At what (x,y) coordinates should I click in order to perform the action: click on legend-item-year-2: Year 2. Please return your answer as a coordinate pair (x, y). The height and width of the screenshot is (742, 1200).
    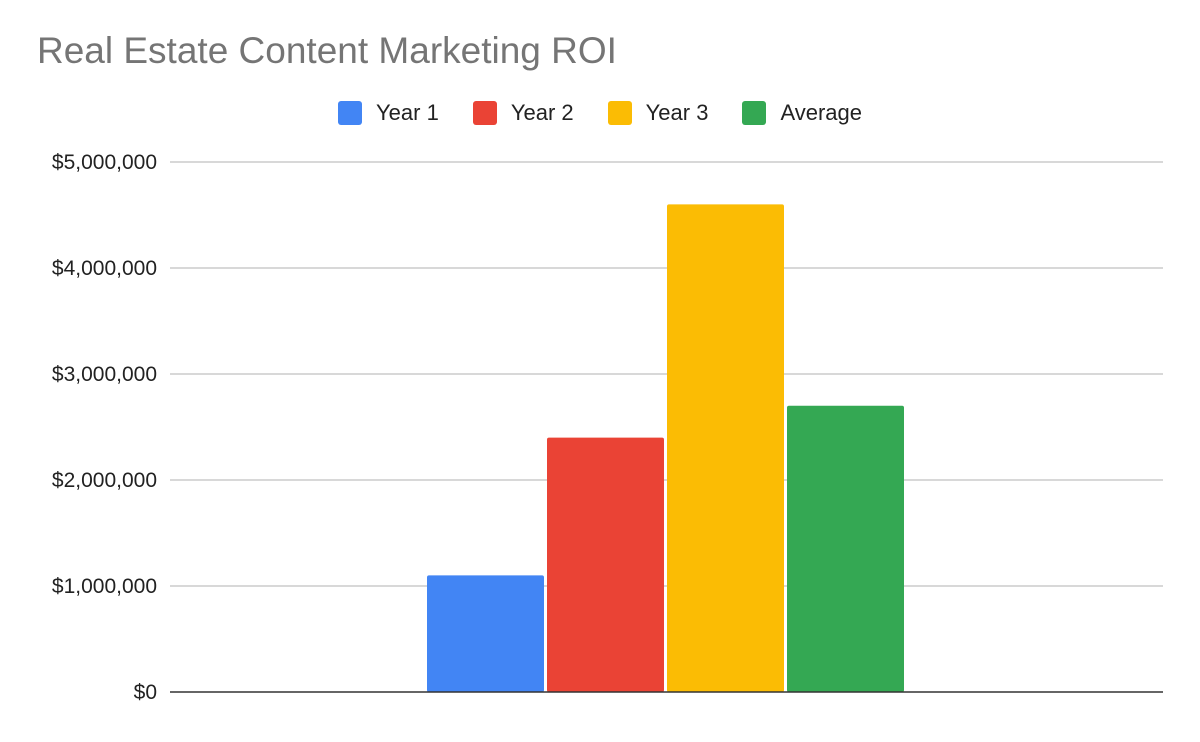
    Looking at the image, I should click on (523, 113).